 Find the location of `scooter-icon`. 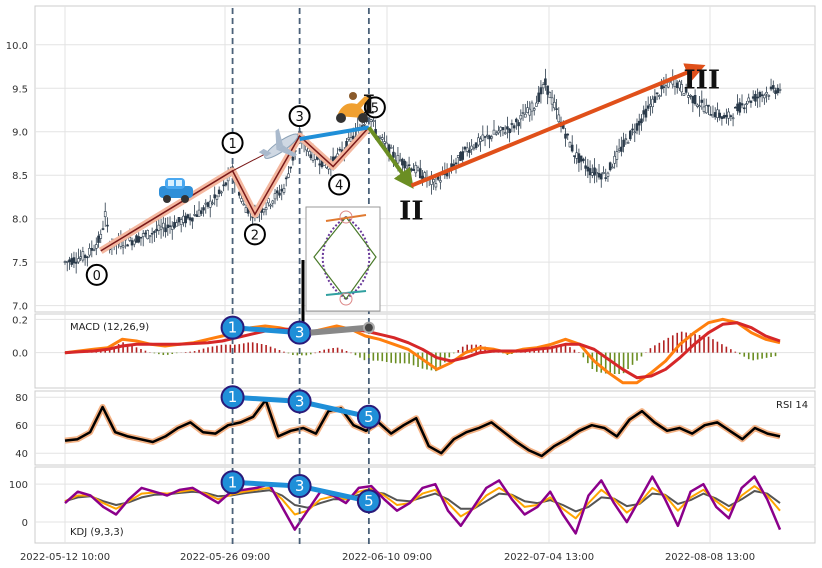

scooter-icon is located at coordinates (352, 107).